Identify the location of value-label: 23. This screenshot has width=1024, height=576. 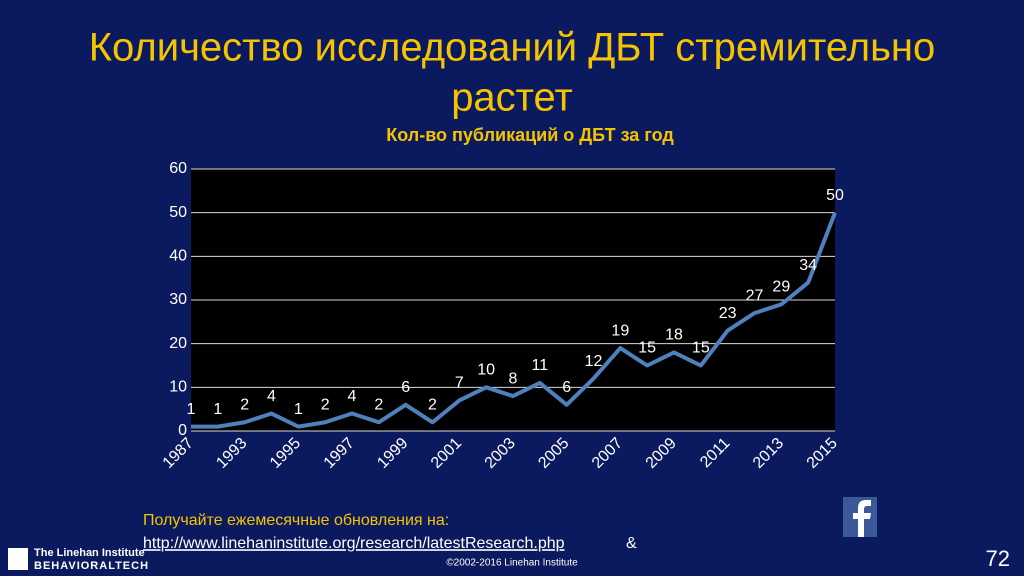
(728, 313).